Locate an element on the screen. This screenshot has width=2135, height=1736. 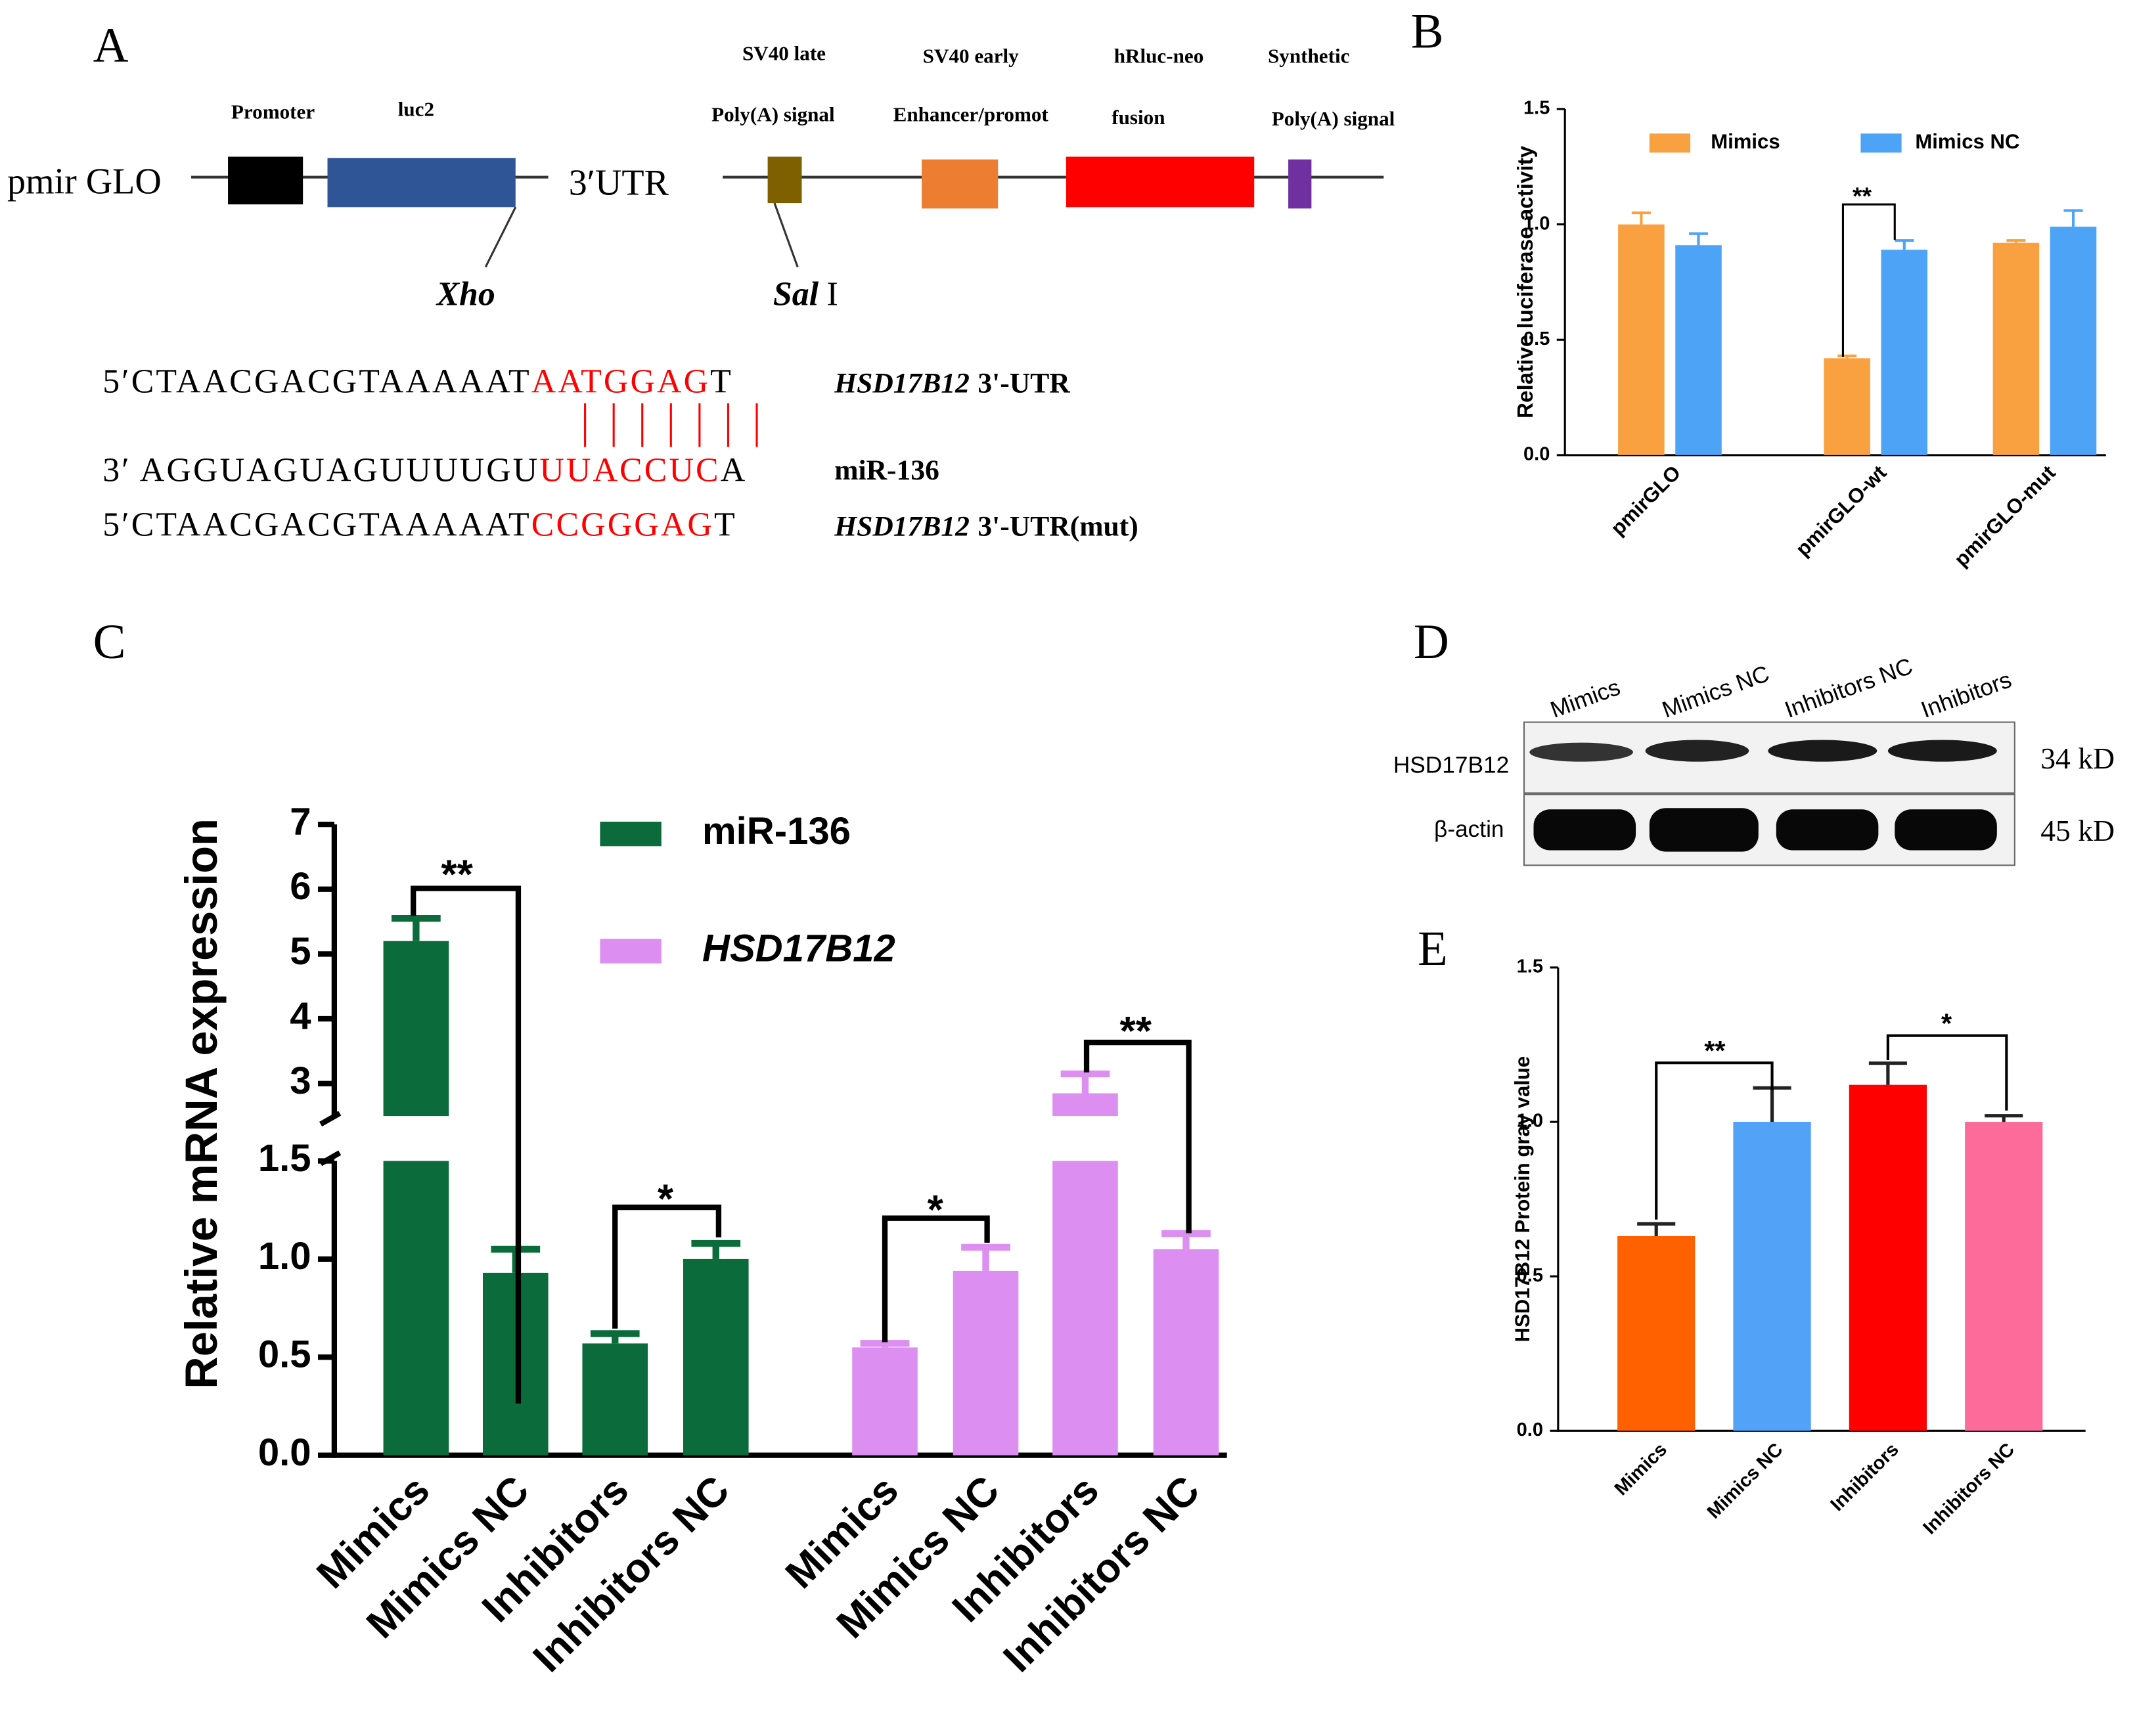
sequence-label: miR-136 is located at coordinates (886, 470).